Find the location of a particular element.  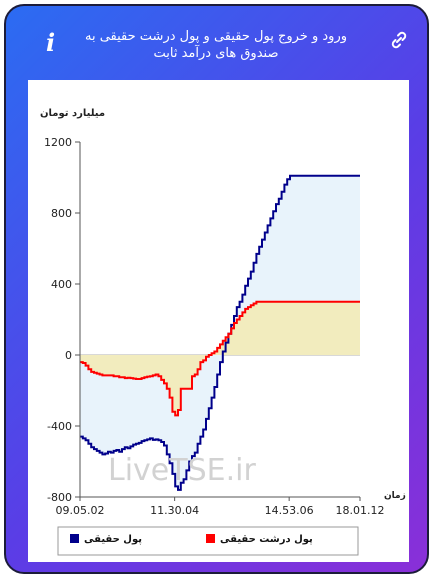

legend-label-large-real: پول درشت حقیقی is located at coordinates (266, 539).